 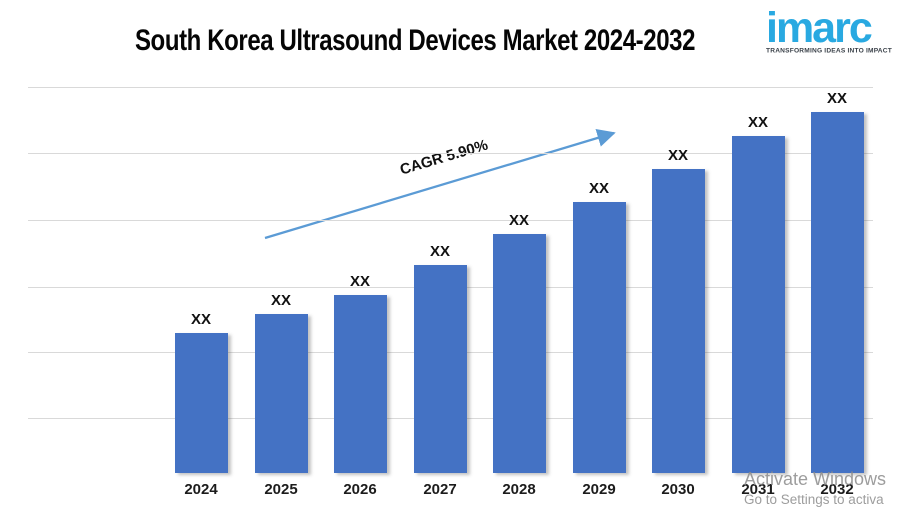 I want to click on bar-2032, so click(x=837, y=292).